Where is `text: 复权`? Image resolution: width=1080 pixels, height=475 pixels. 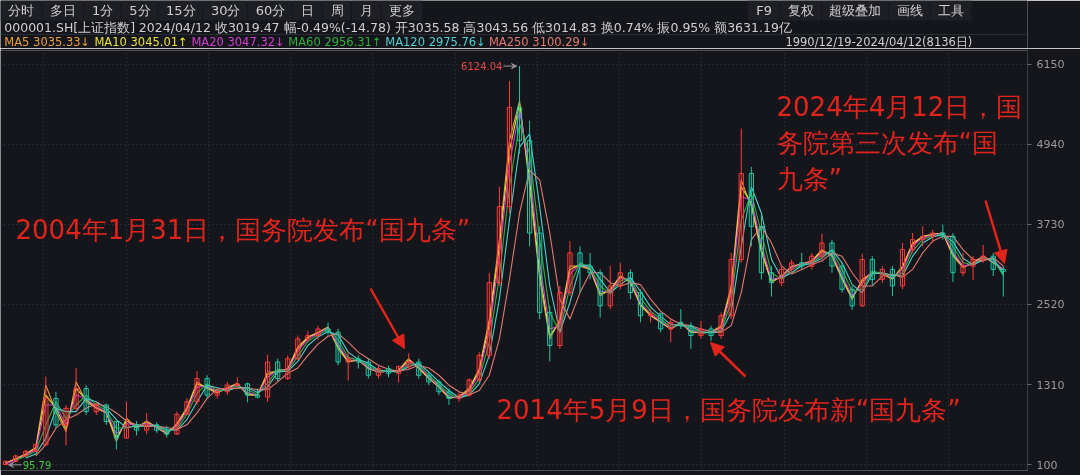 text: 复权 is located at coordinates (801, 10).